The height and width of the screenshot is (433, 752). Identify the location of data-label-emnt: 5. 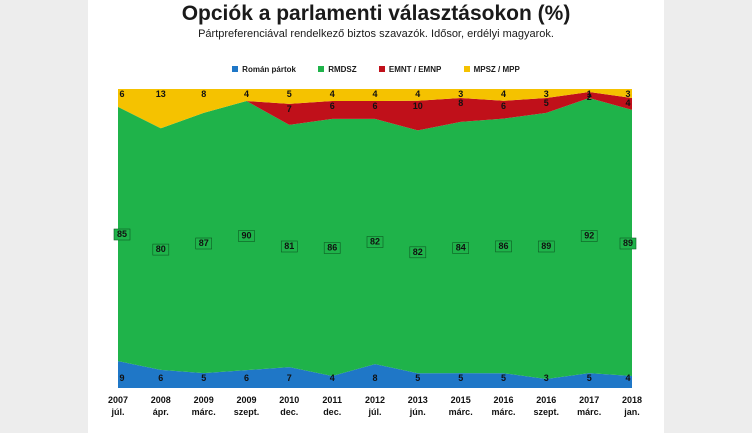
(546, 103).